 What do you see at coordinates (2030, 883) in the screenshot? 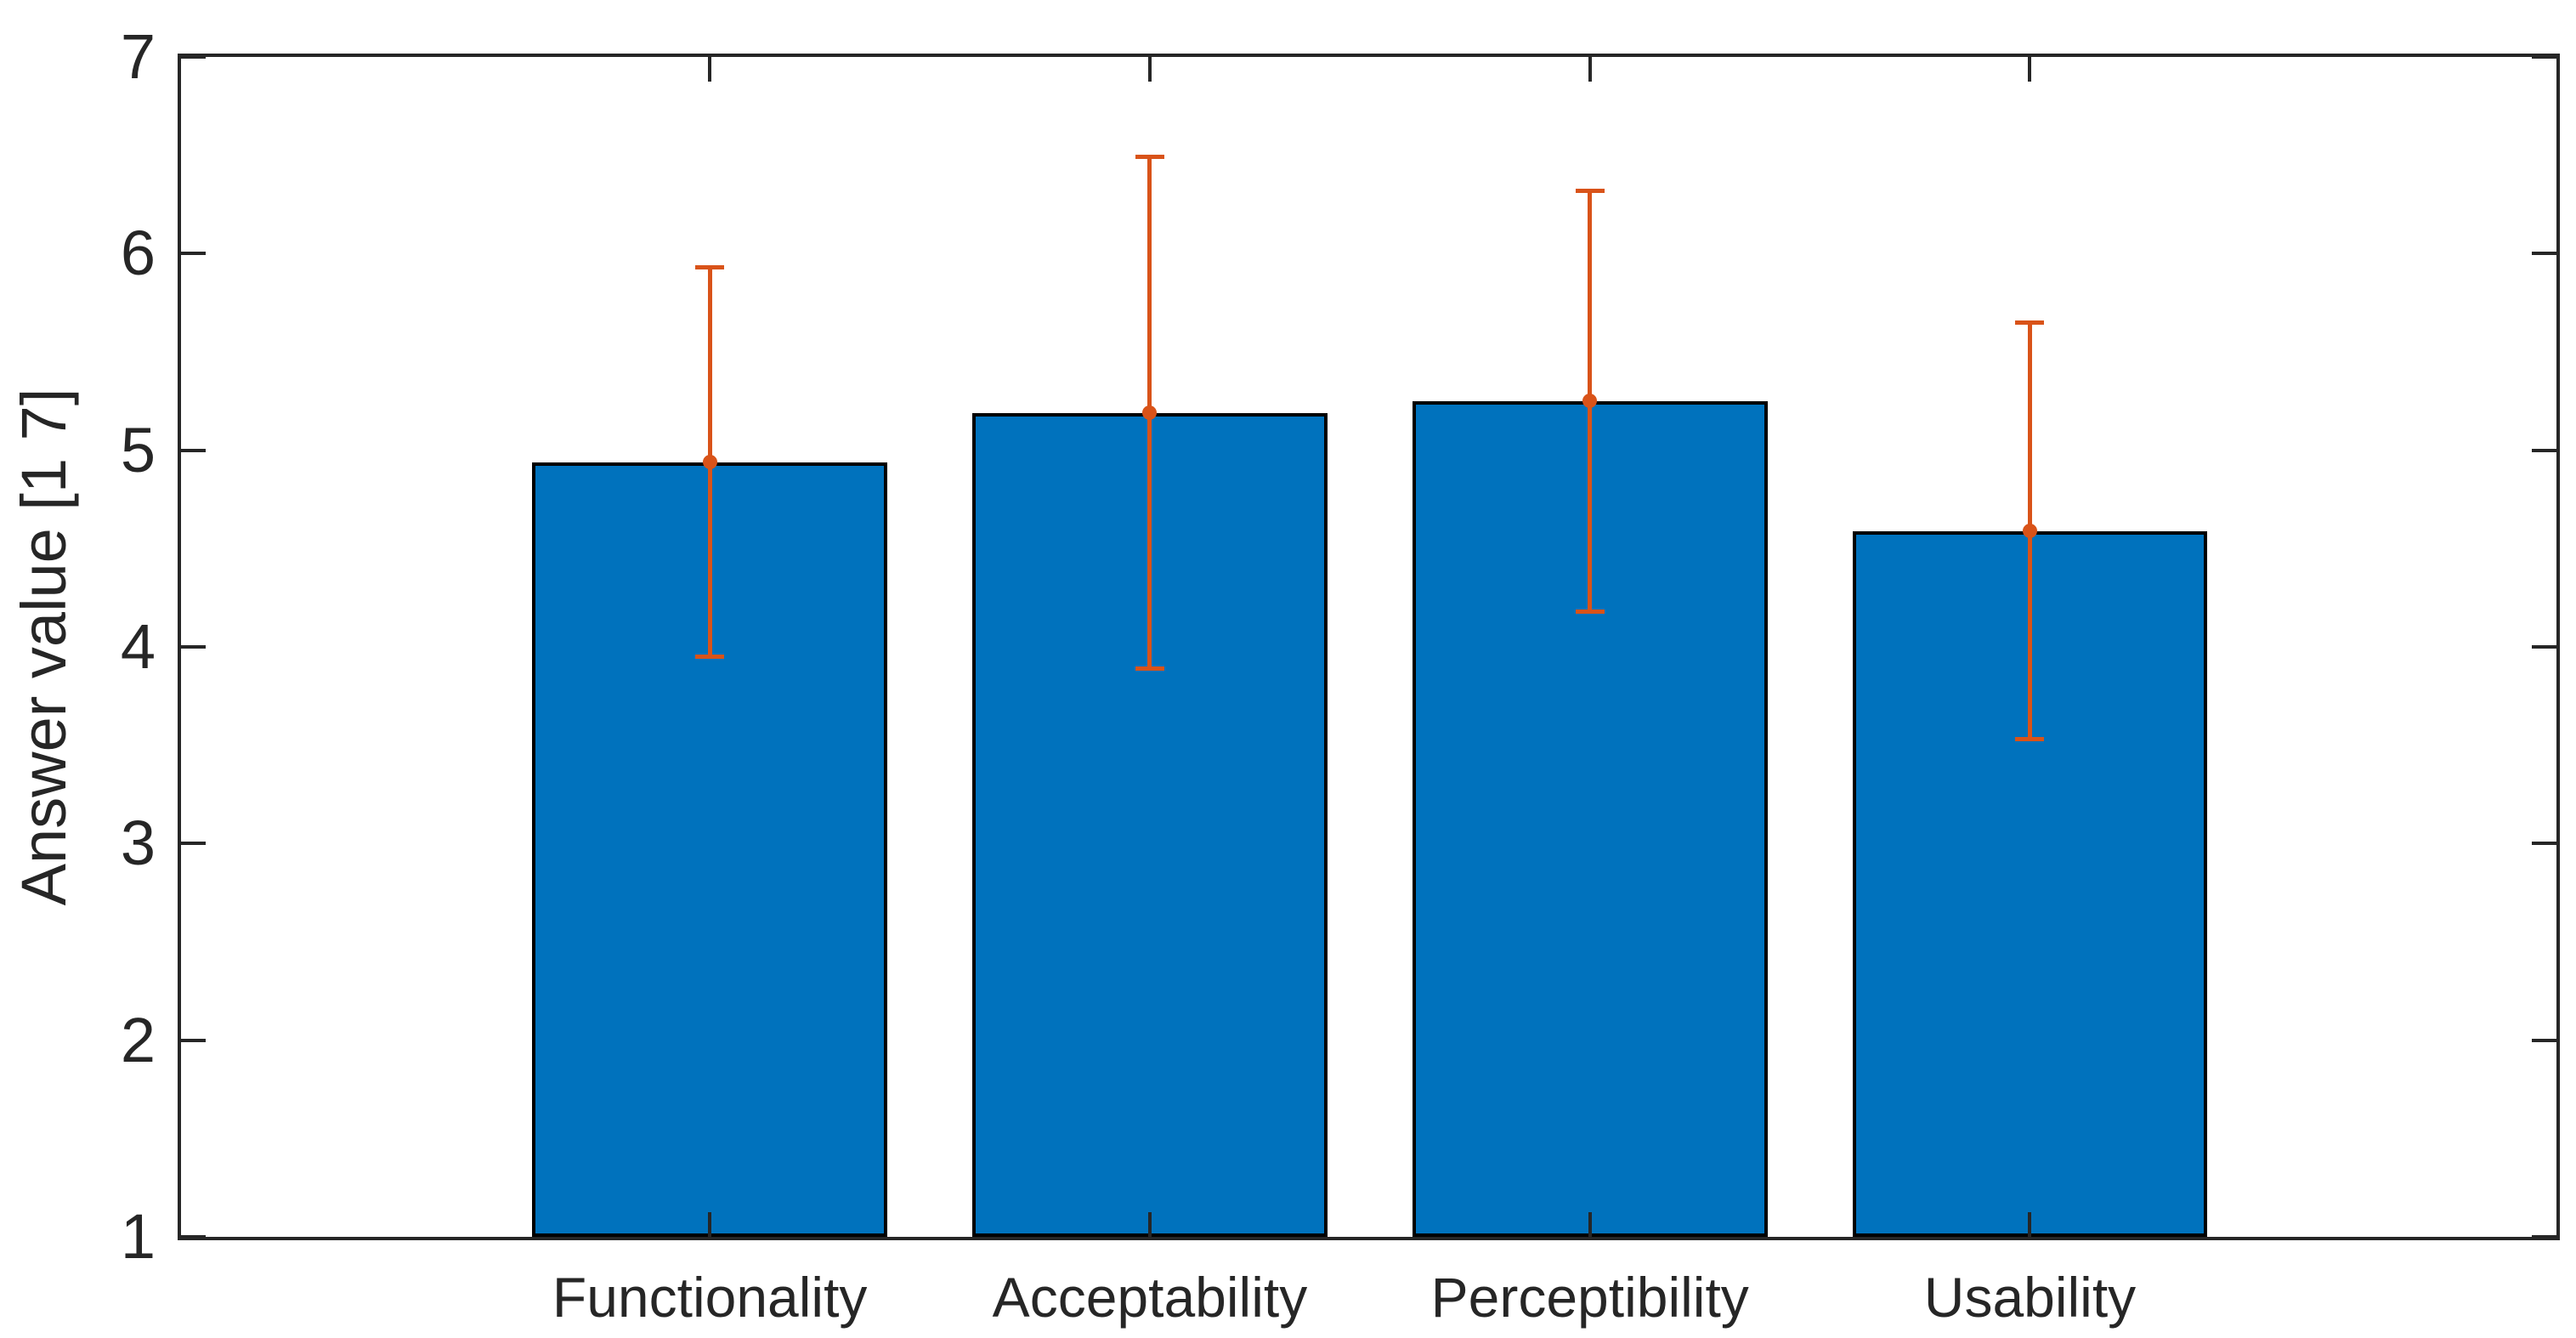
I see `bar-usability` at bounding box center [2030, 883].